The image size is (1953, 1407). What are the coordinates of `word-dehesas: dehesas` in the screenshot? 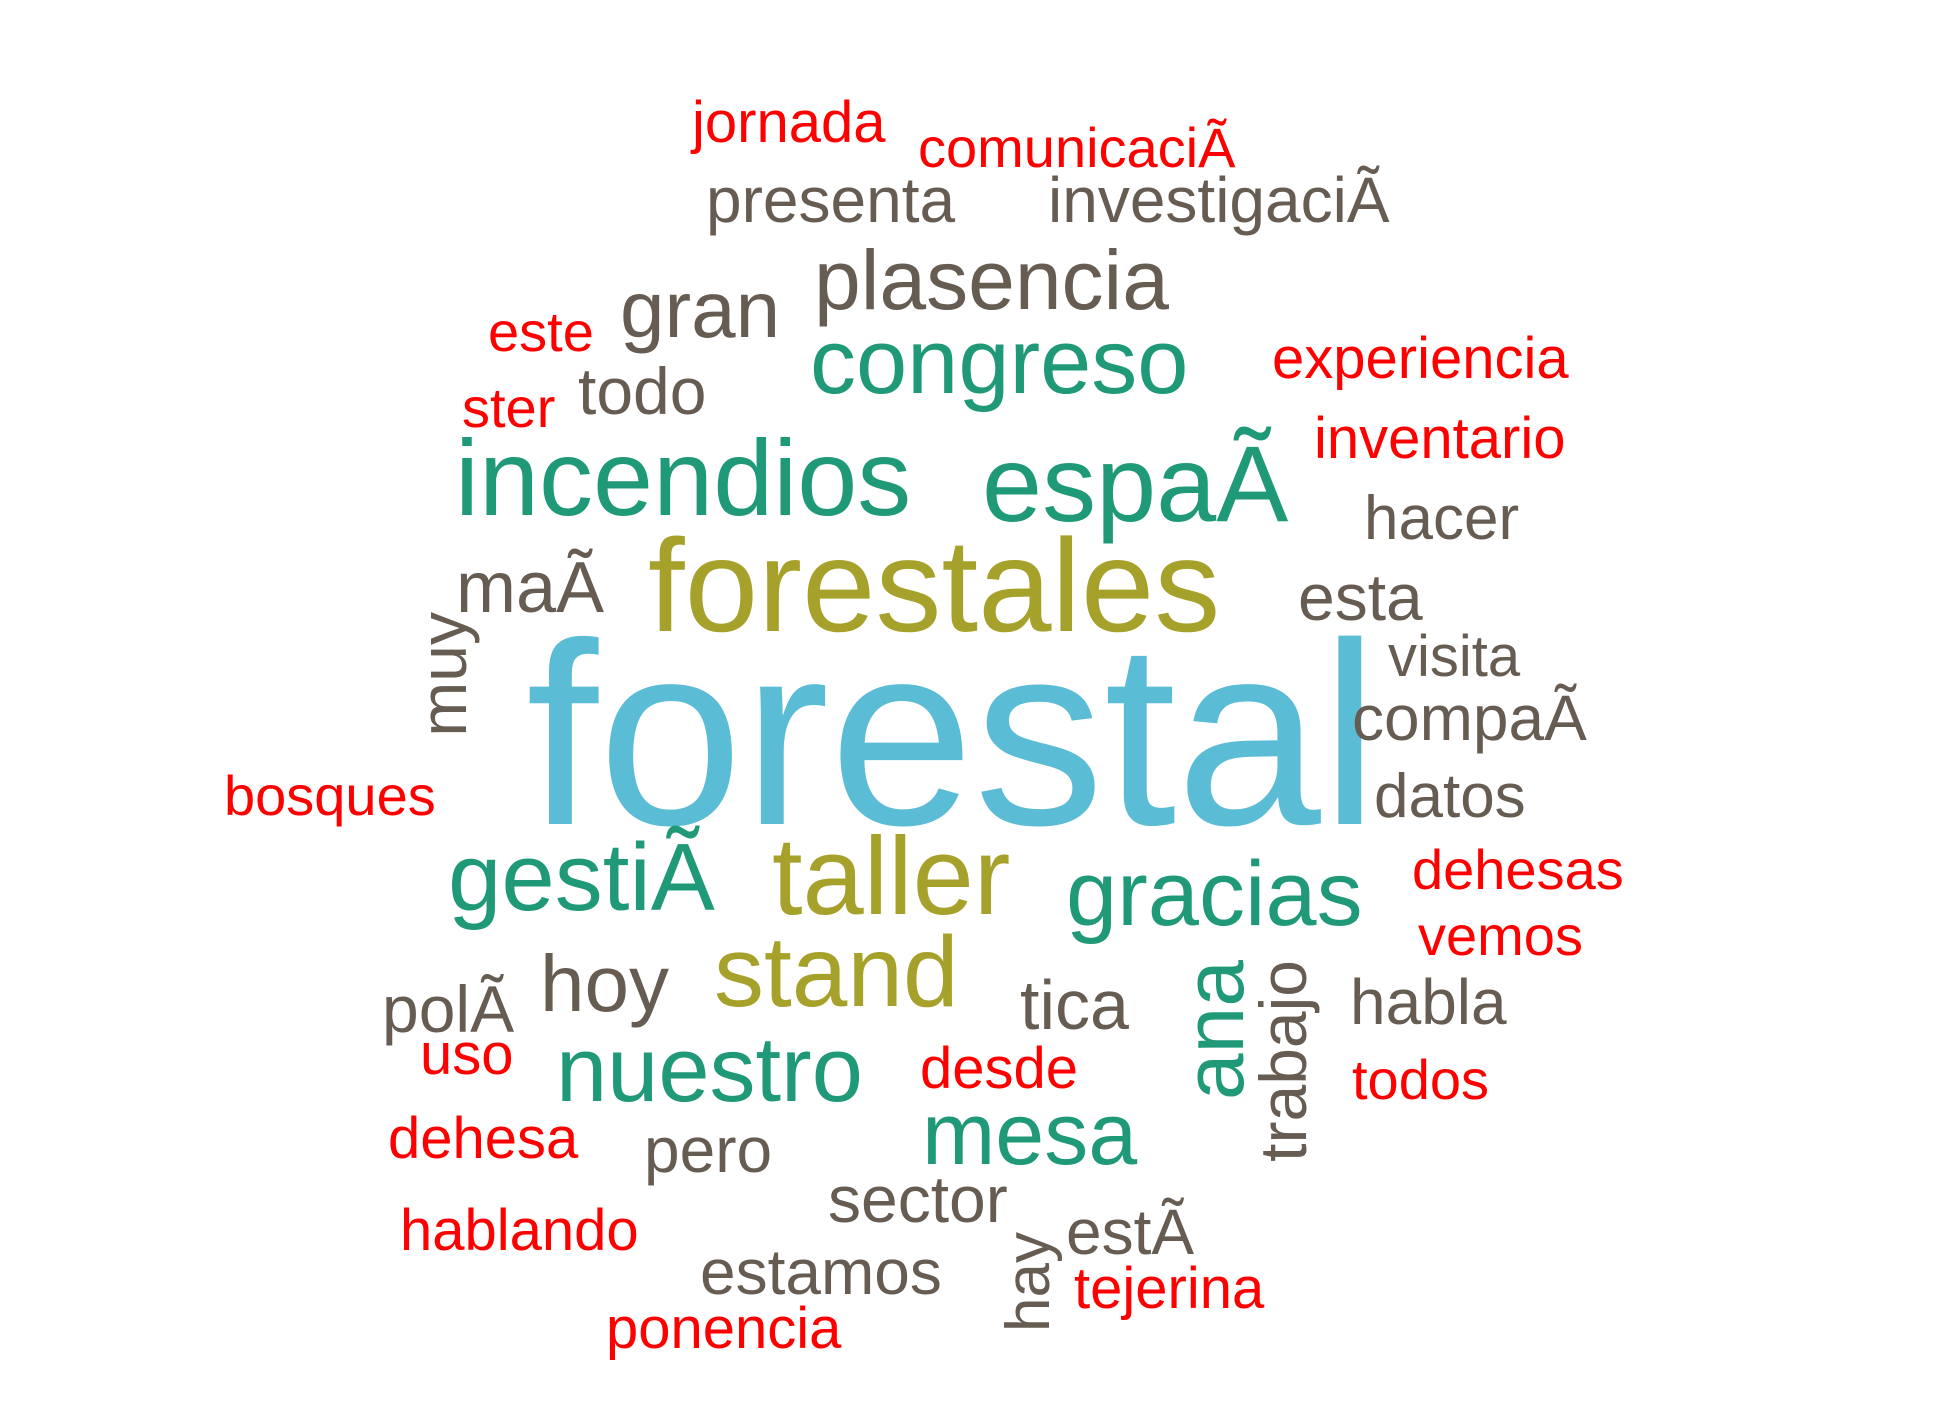 It's located at (1518, 869).